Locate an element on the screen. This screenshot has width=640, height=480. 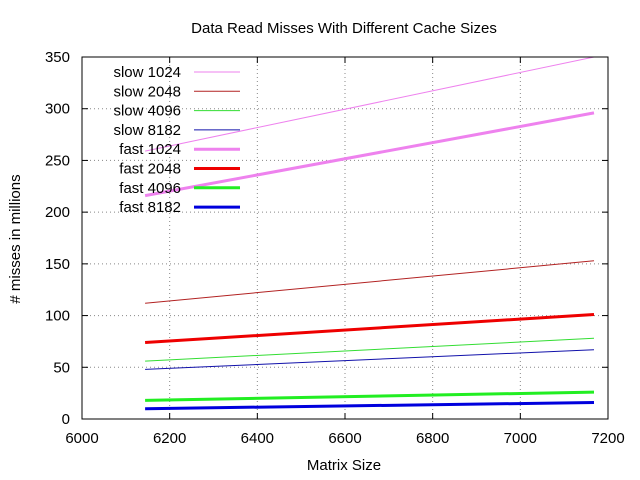
y-tick-label: 300 is located at coordinates (57, 109).